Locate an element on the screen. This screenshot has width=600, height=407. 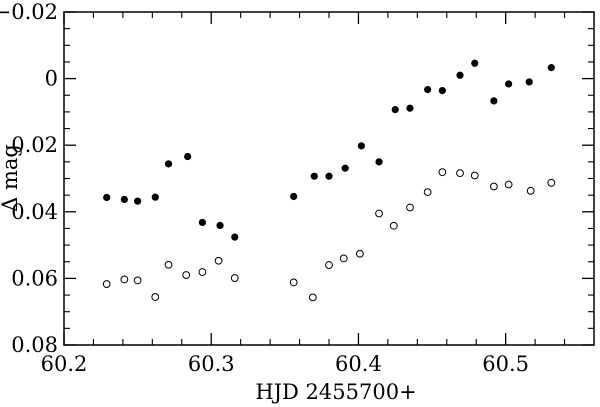
y-tick-label: 0.04 is located at coordinates (34, 212).